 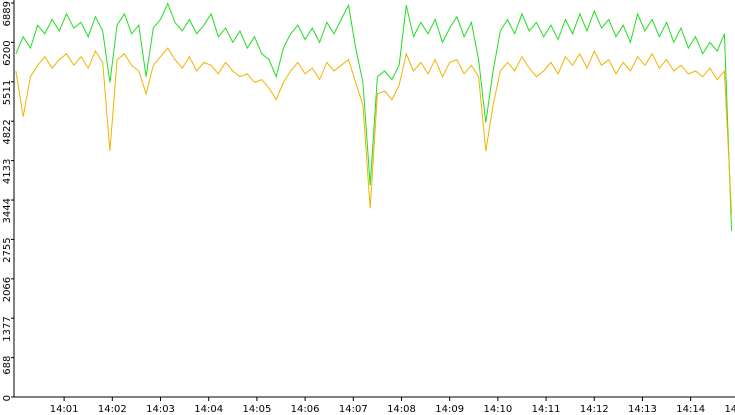 What do you see at coordinates (546, 409) in the screenshot?
I see `x-tick-label: 14:11` at bounding box center [546, 409].